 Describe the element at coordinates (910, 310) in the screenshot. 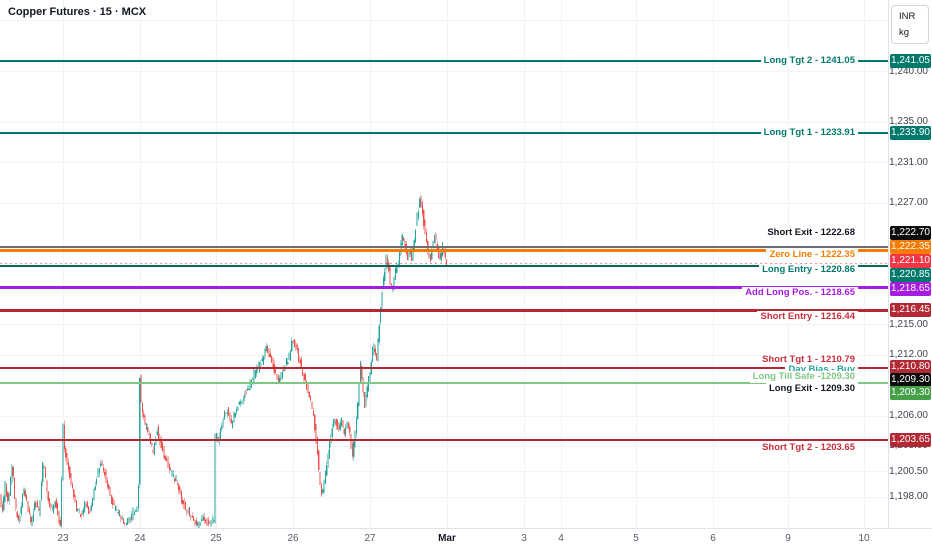

I see `price-badge-short-entry: 1,216.45` at that location.